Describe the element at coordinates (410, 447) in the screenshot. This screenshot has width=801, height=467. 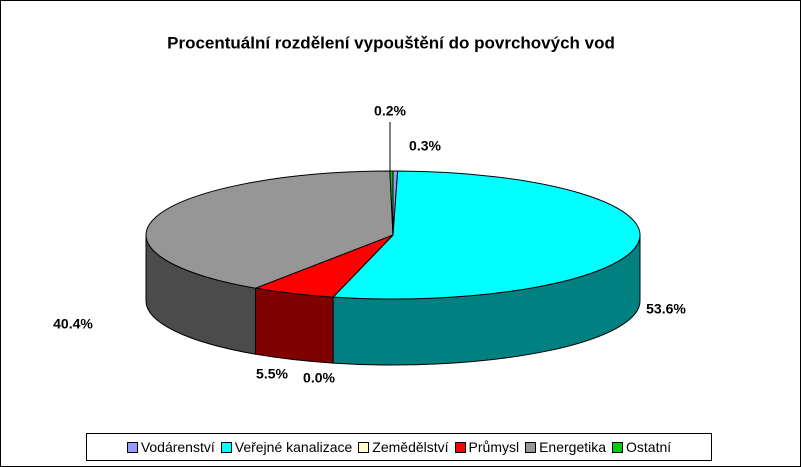
I see `legend-label: Zemědělství` at that location.